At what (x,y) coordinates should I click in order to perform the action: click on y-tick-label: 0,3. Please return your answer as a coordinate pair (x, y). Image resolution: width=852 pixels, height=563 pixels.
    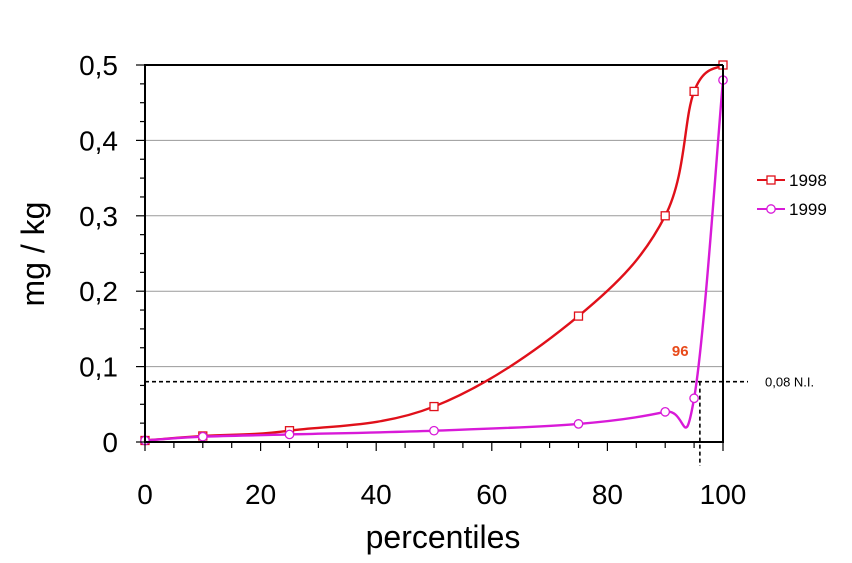
    Looking at the image, I should click on (98, 216).